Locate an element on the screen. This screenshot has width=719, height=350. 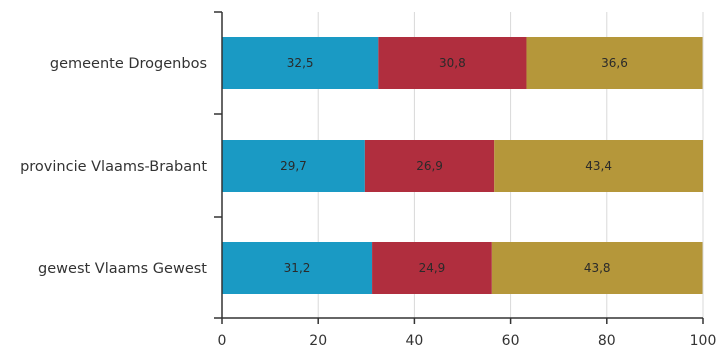
data-label: 43,4 is located at coordinates (598, 166).